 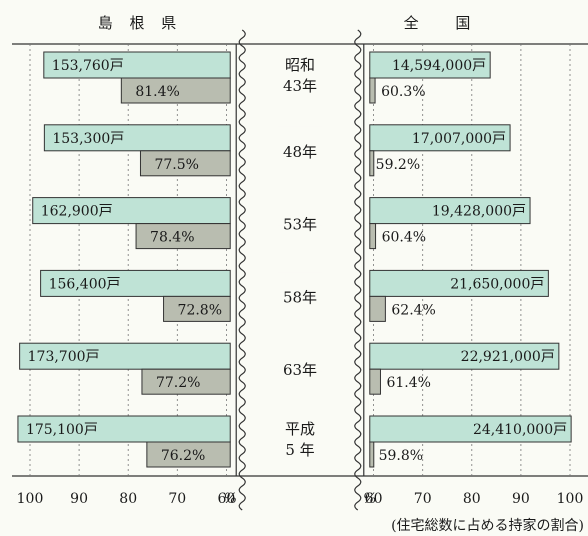 What do you see at coordinates (64, 357) in the screenshot?
I see `label-shimane-households: 173,700戸` at bounding box center [64, 357].